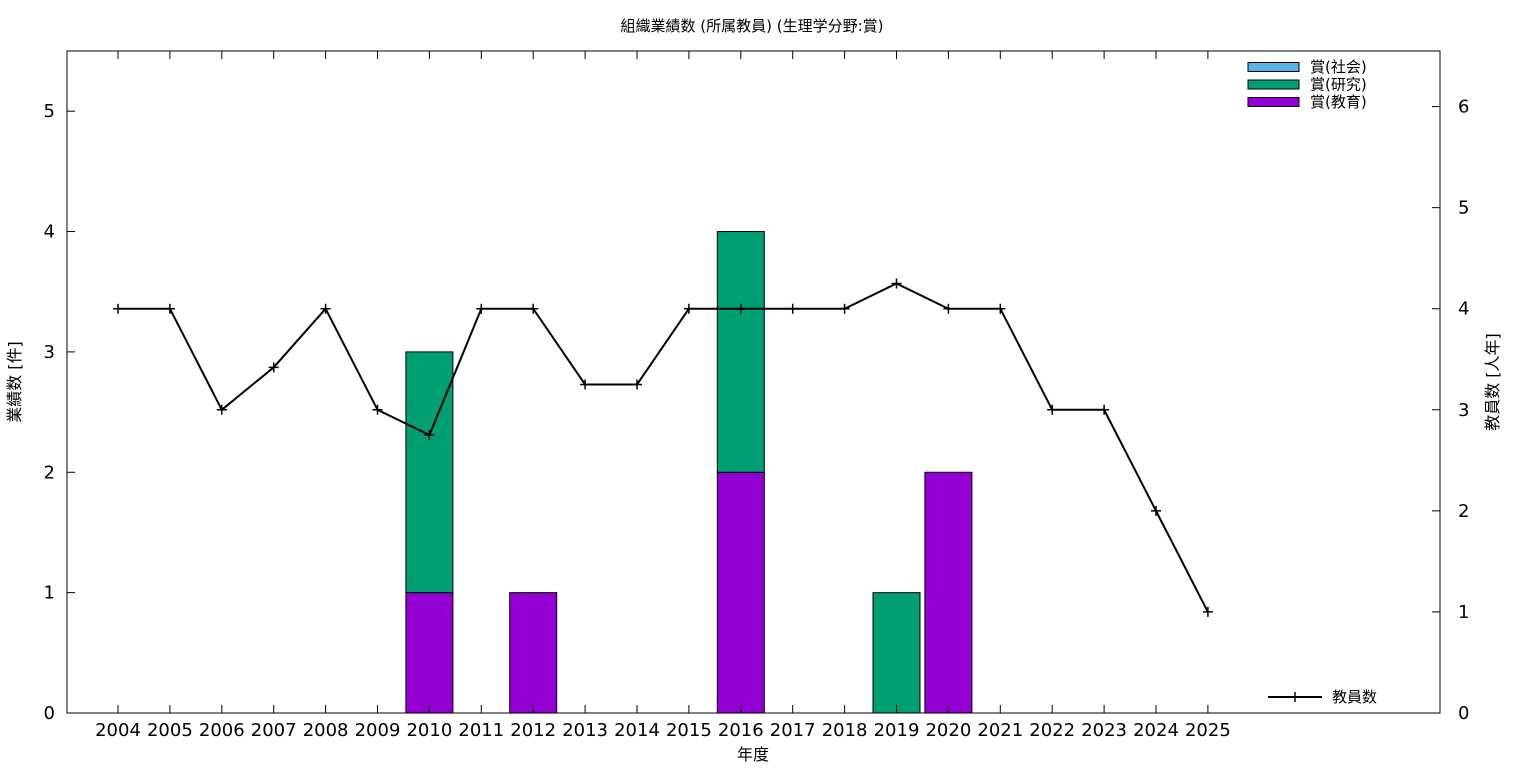 This screenshot has height=768, width=1536. I want to click on y-axis-title: 業績数 [件], so click(14, 382).